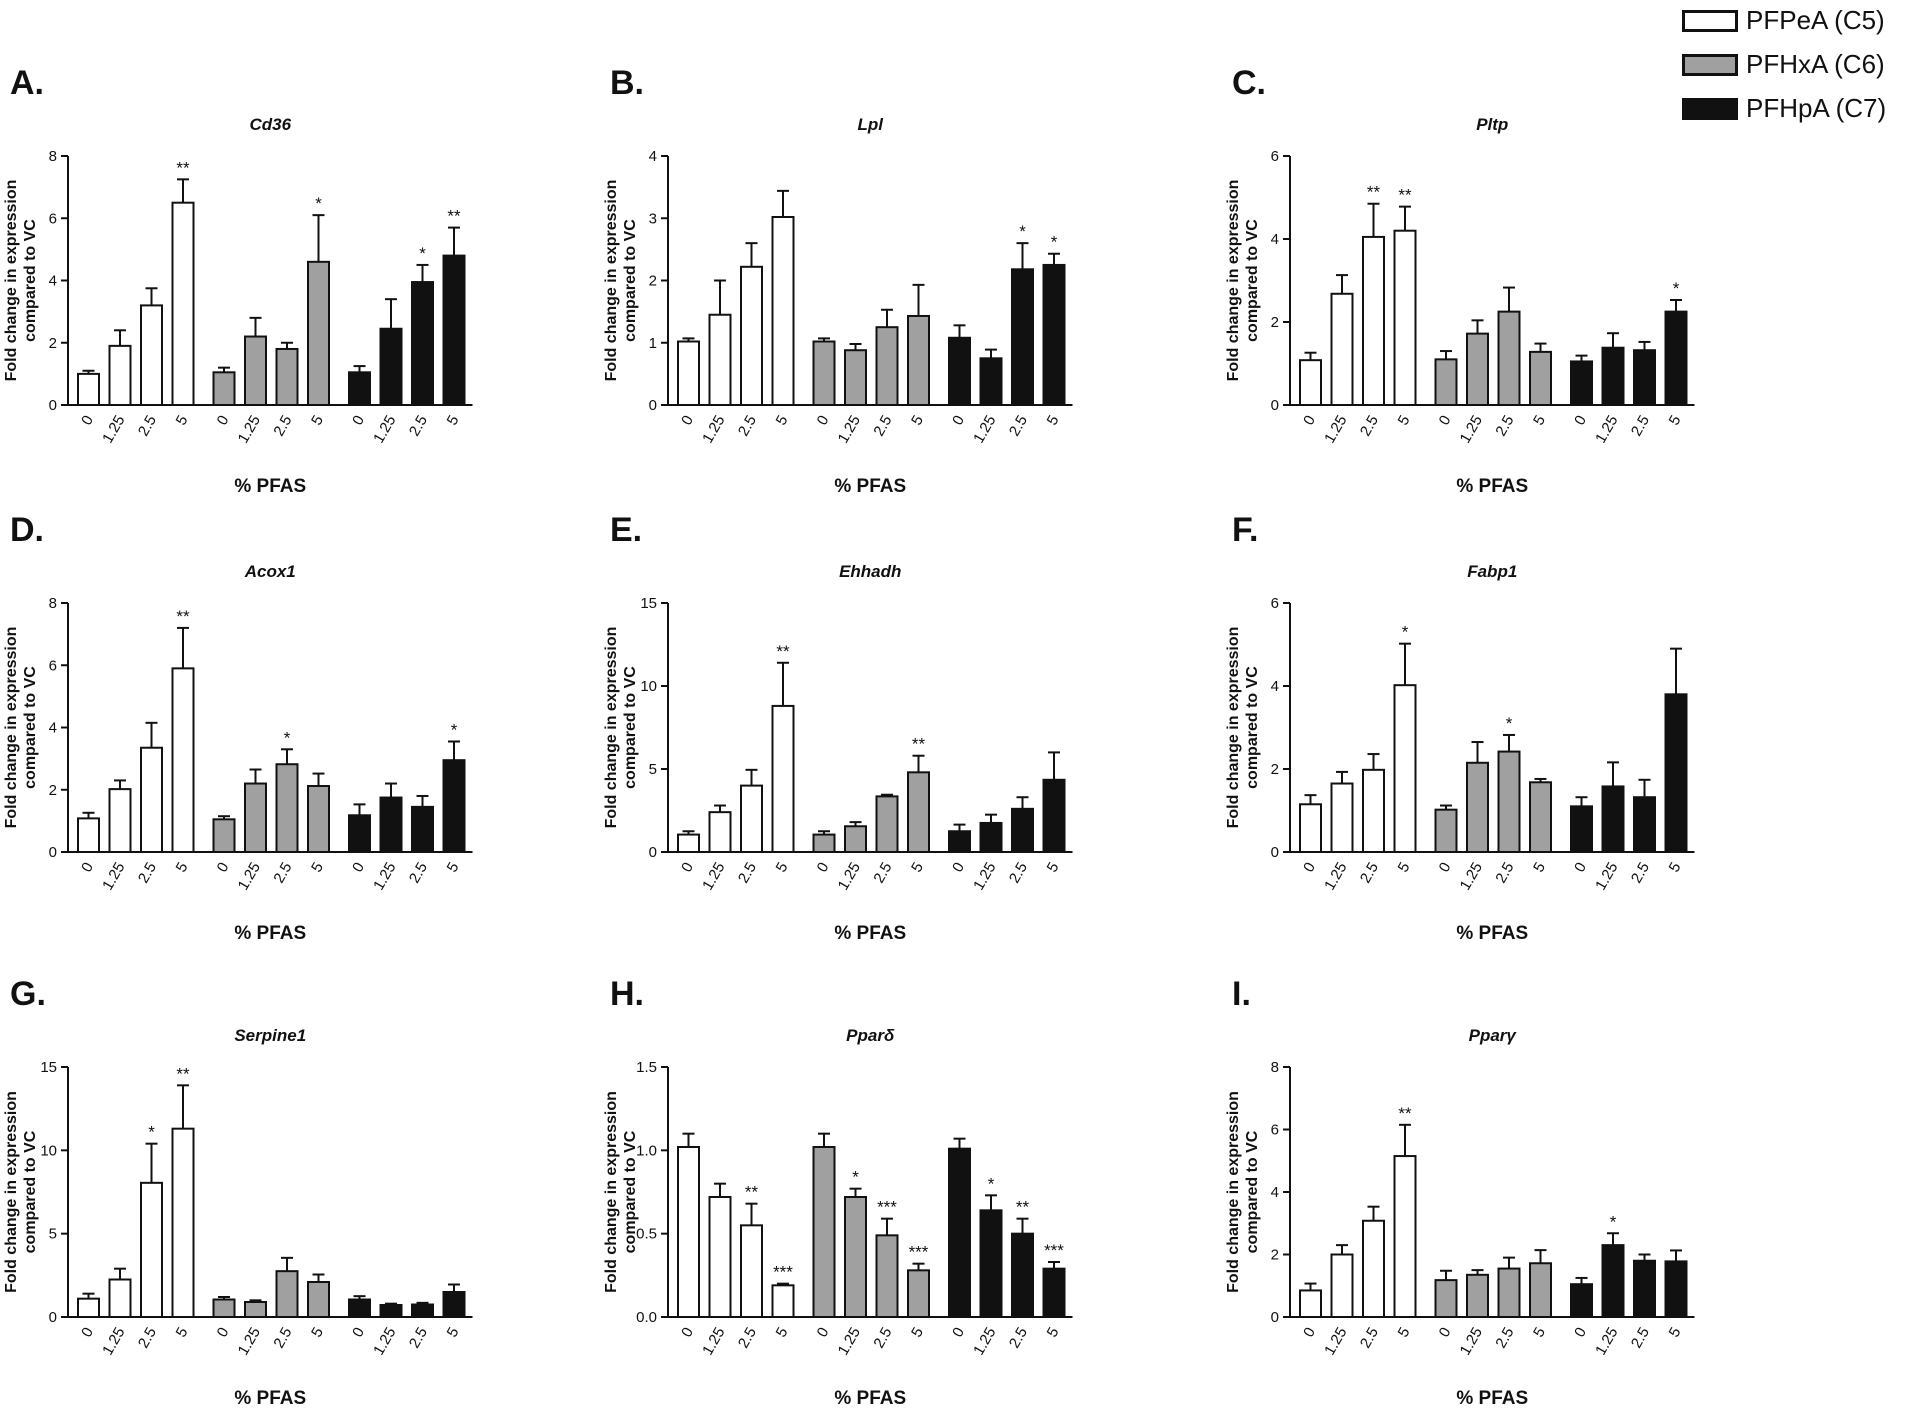 Image resolution: width=1910 pixels, height=1412 pixels. Describe the element at coordinates (1710, 65) in the screenshot. I see `legend-swatch-pfhxa` at that location.